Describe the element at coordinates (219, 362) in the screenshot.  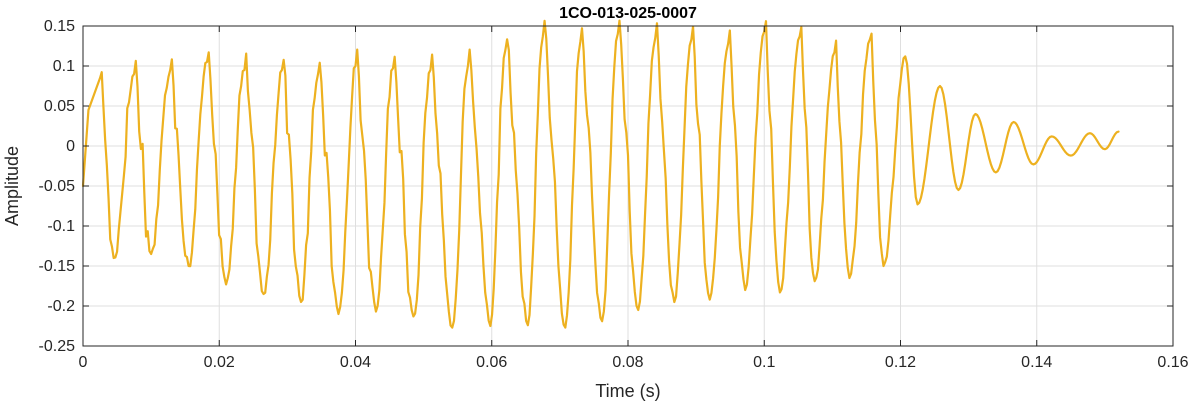
I see `x-tick-label: 0.02` at that location.